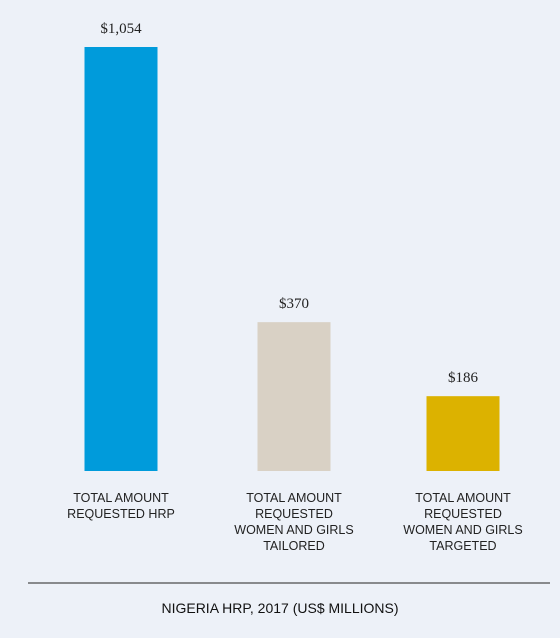  I want to click on chart-title: NIGERIA HRP, 2017 (US$ MILLIONS), so click(280, 608).